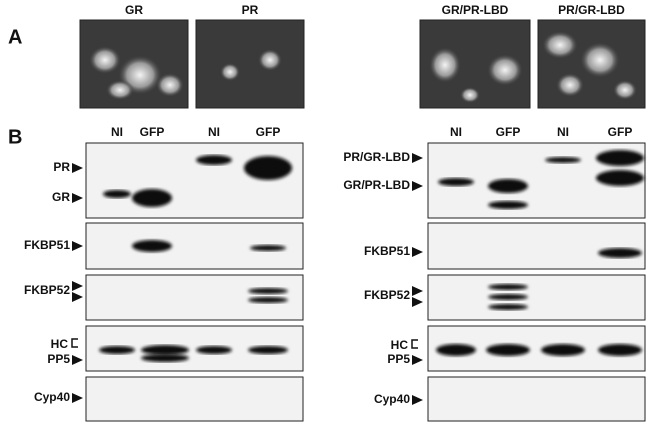  I want to click on row-label: PR, so click(61, 167).